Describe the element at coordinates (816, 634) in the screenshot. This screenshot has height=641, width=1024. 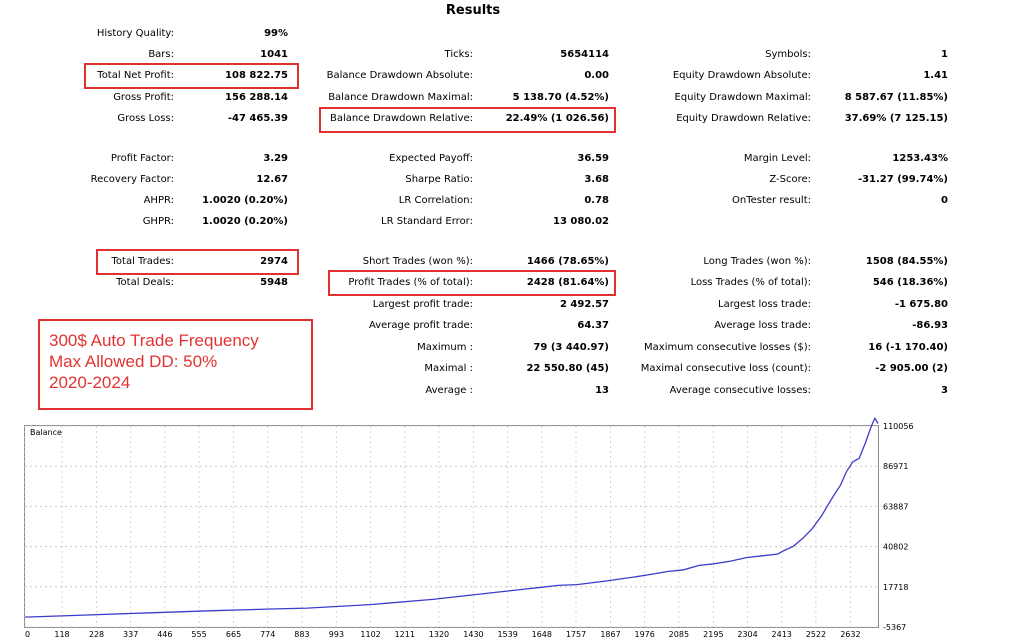
I see `x-tick-label: 2522` at that location.